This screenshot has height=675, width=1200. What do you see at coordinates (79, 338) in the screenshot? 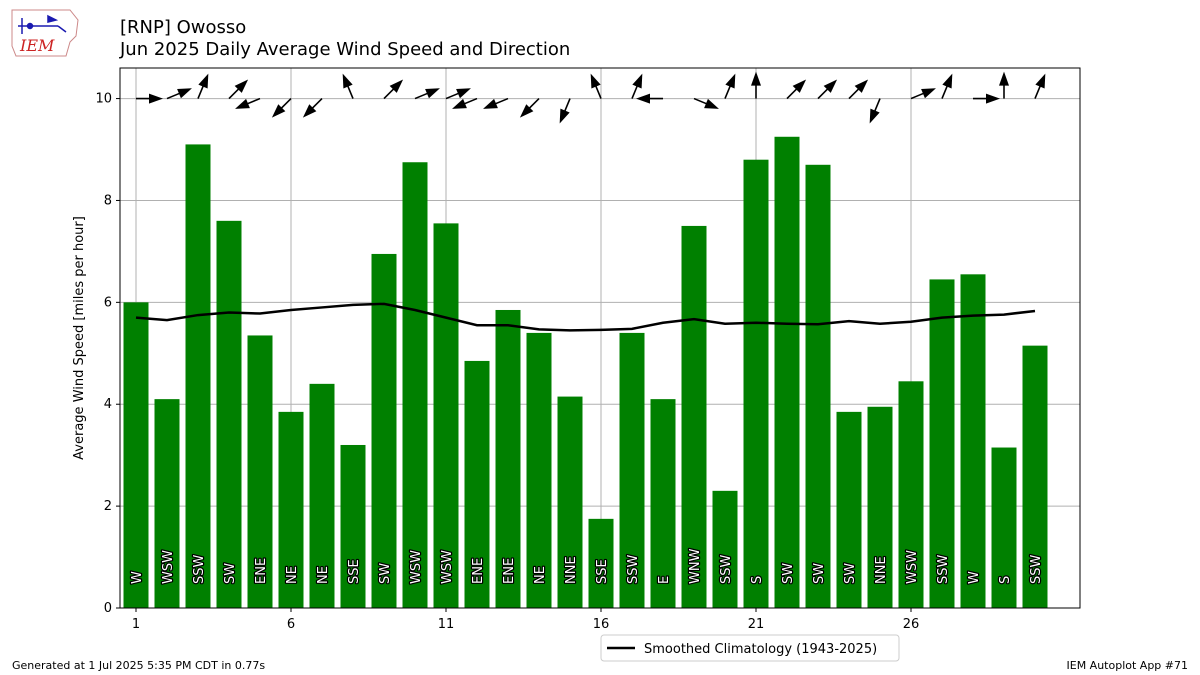
I see `y-axis-label: Average Wind Speed [miles per hour]` at bounding box center [79, 338].